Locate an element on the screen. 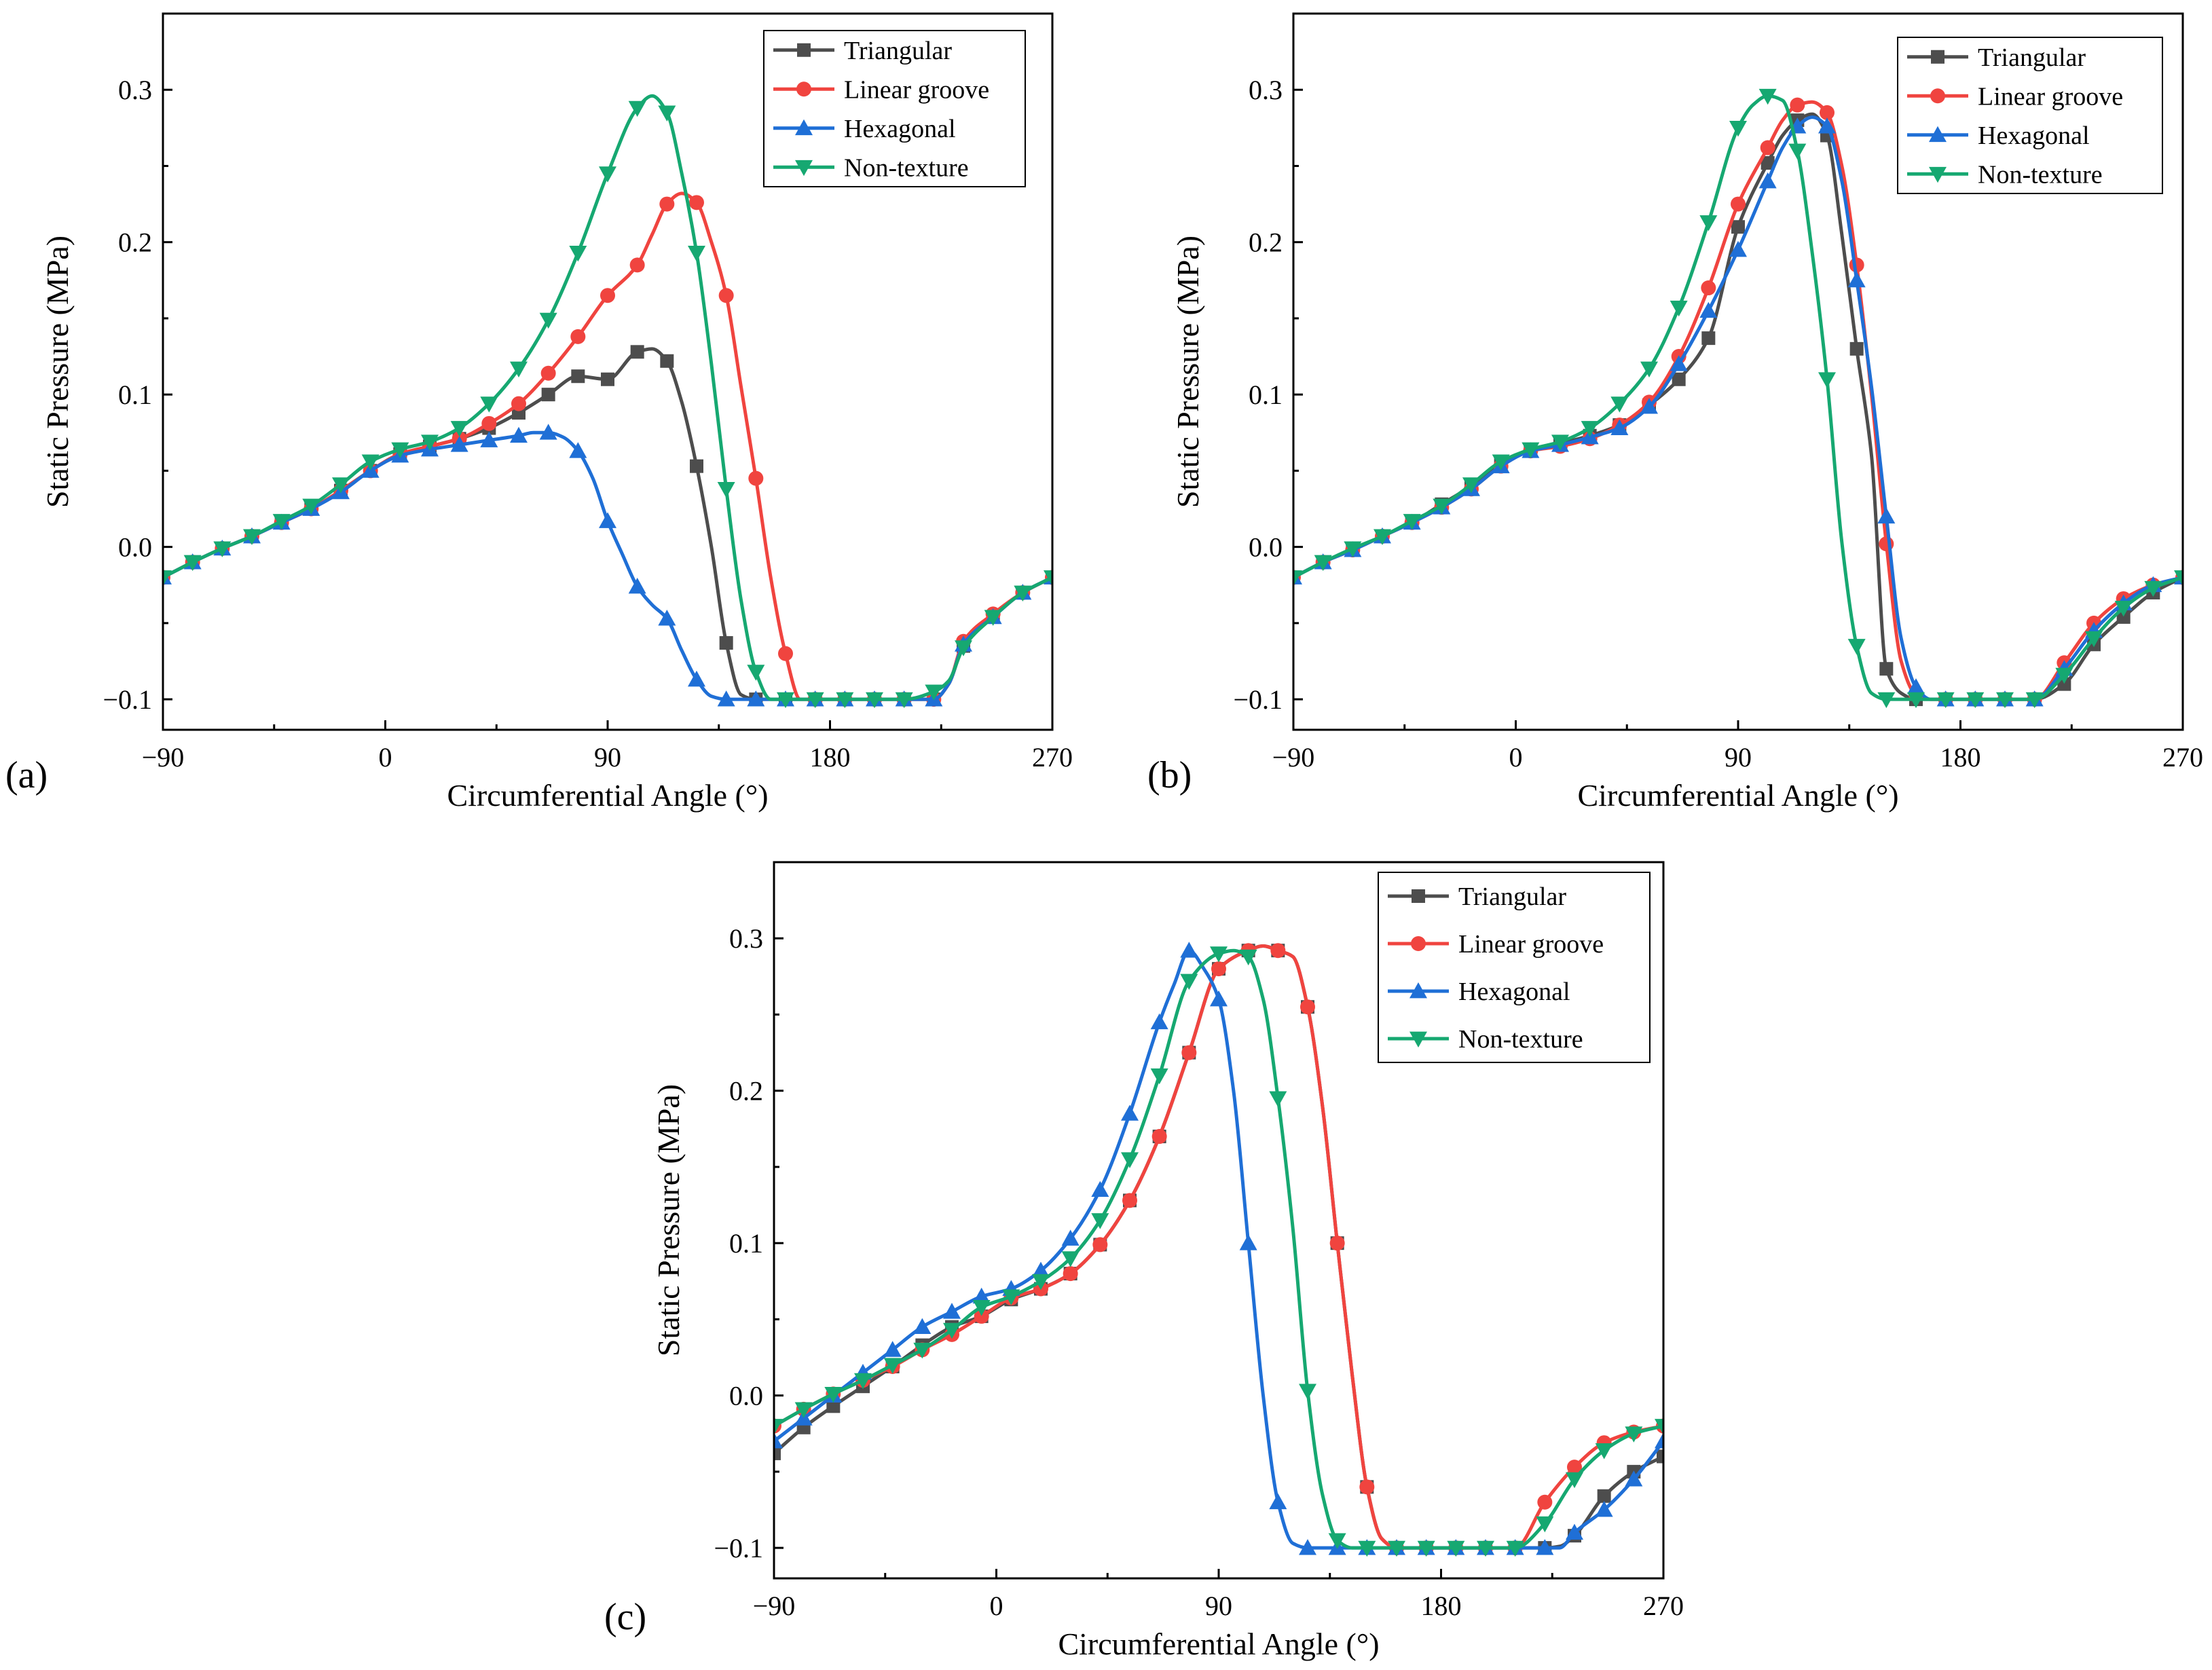 The width and height of the screenshot is (2212, 1670). legend-label: Hexagonal is located at coordinates (1514, 992).